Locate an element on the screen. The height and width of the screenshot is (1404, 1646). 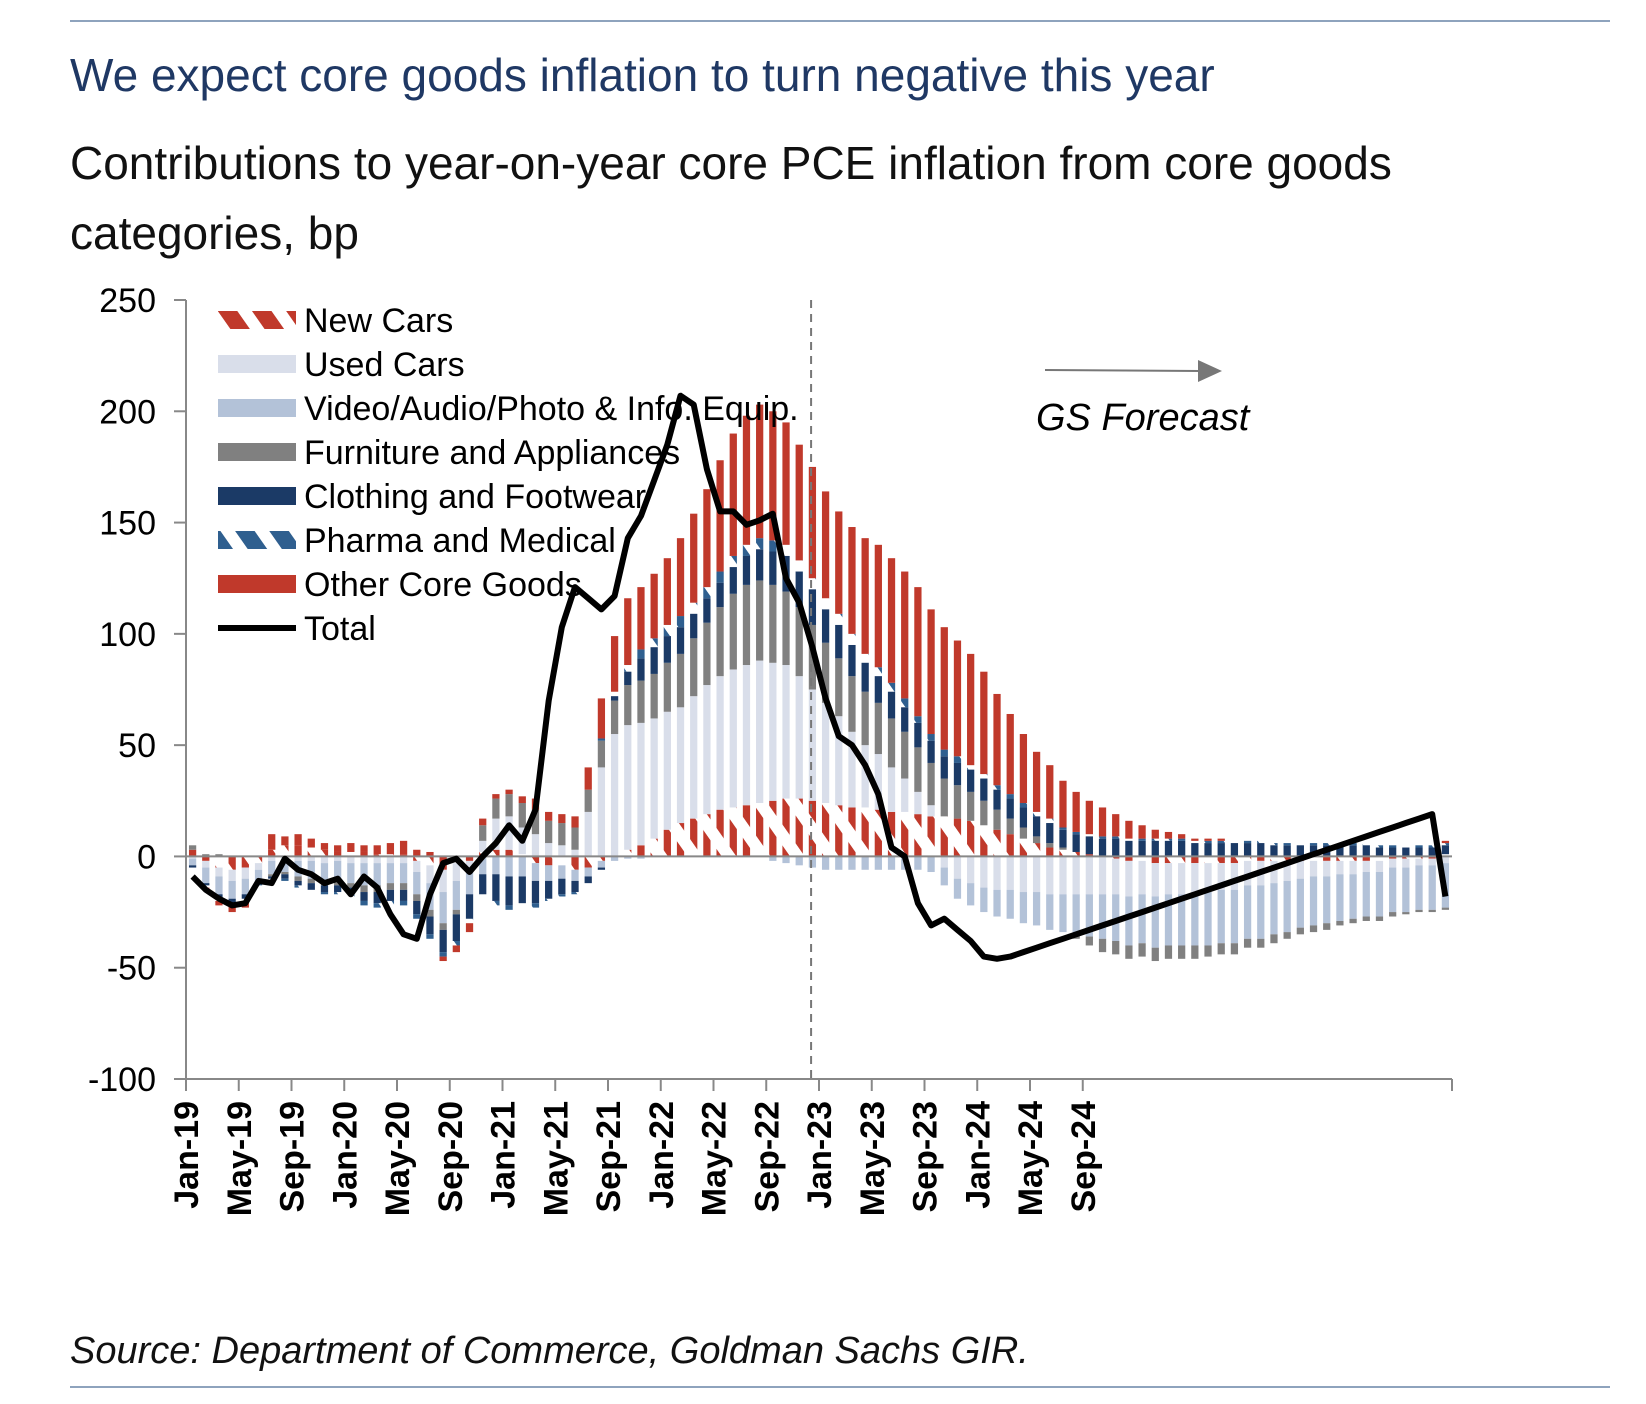
x-tick-label: May-22 is located at coordinates (715, 1158).